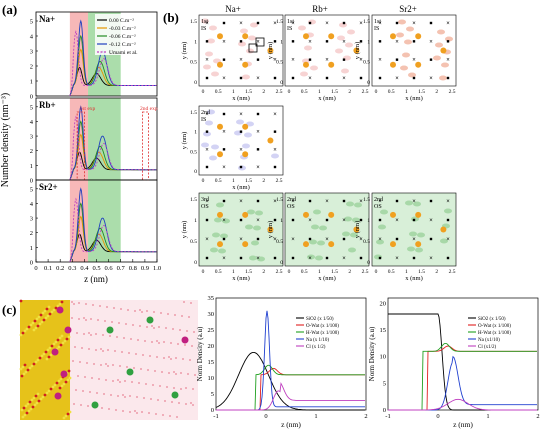  I want to click on c-right-legend-entry-1: O-Wat (x 1/100), so click(494, 326).